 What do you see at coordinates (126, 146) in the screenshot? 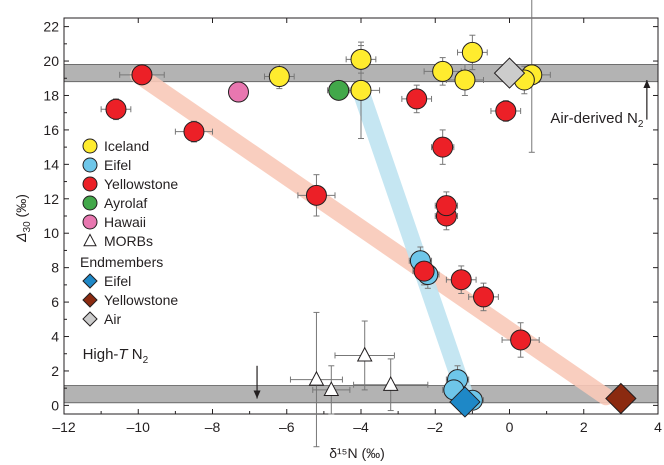
I see `legend-label: Iceland` at bounding box center [126, 146].